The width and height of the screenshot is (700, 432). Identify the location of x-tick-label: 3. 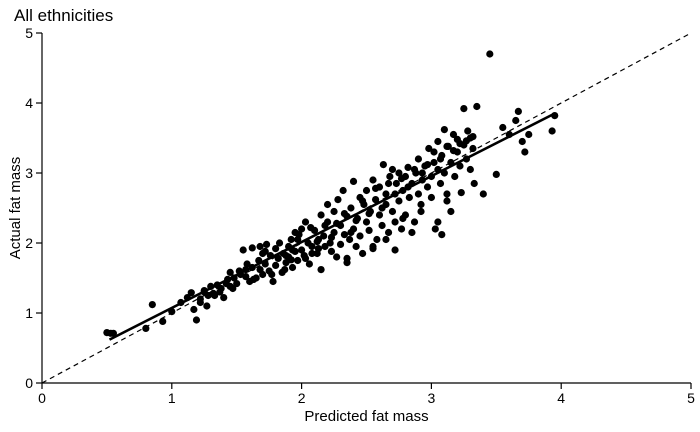
(432, 398).